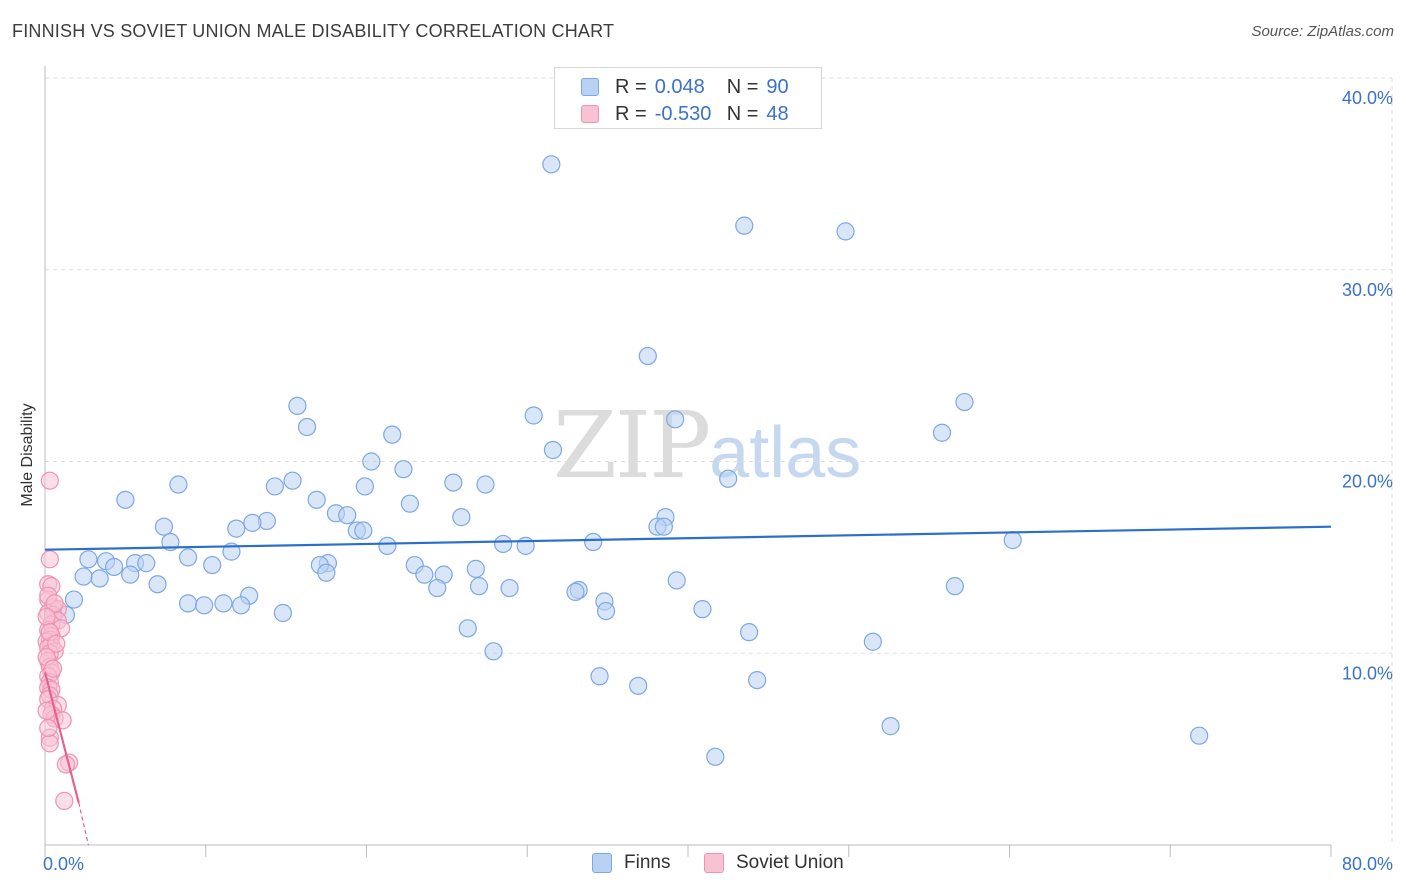  I want to click on watermark-zip: ZIP, so click(632, 445).